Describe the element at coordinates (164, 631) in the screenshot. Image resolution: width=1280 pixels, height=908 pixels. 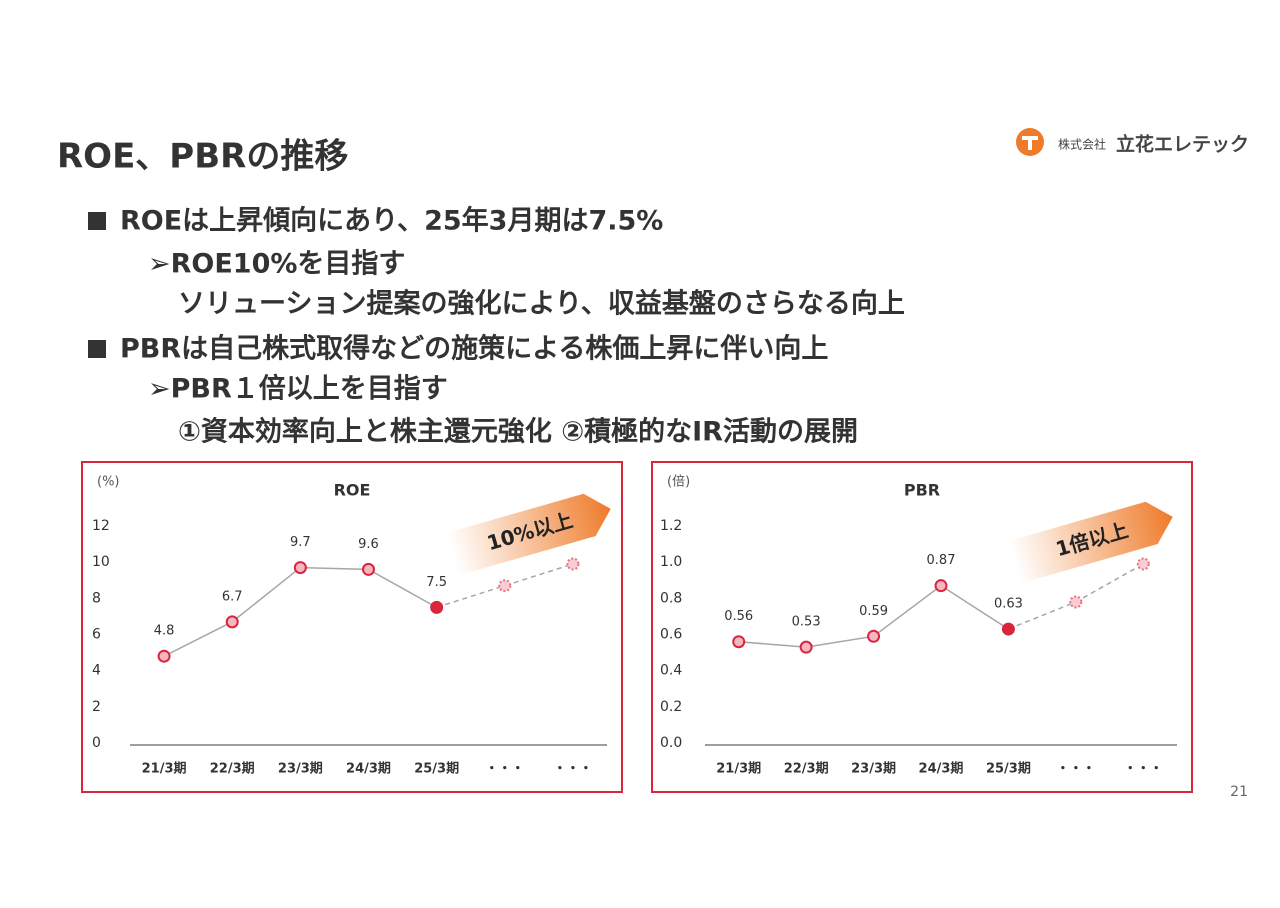
I see `data-label: 4.8` at that location.